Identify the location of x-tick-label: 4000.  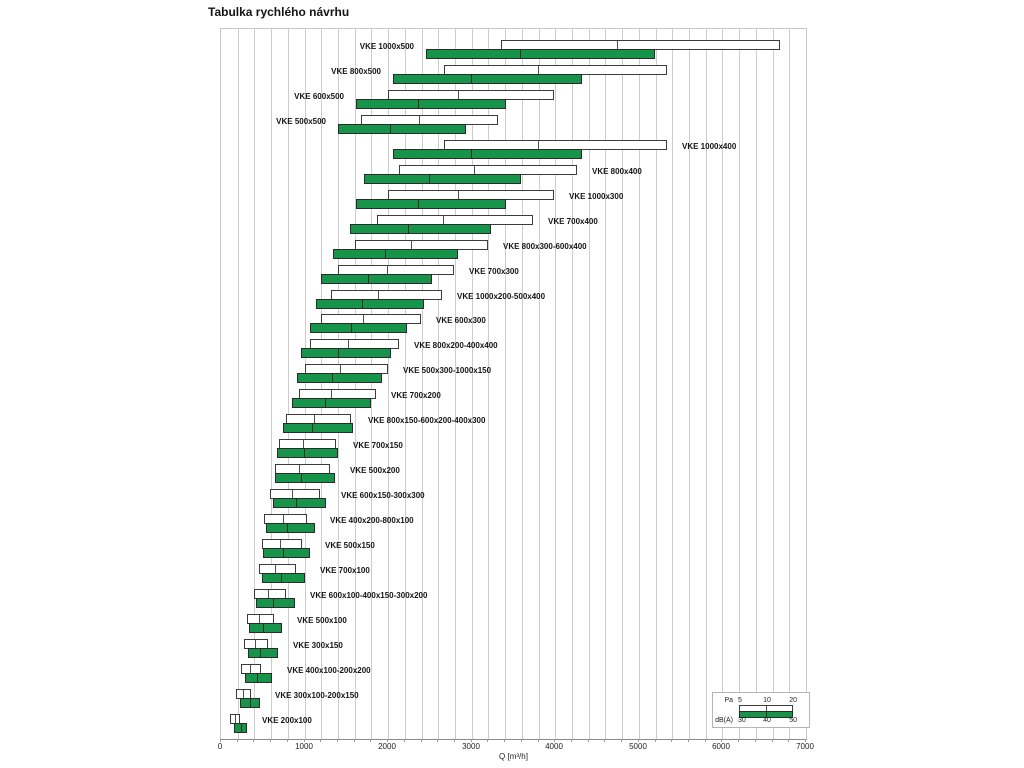
(554, 746).